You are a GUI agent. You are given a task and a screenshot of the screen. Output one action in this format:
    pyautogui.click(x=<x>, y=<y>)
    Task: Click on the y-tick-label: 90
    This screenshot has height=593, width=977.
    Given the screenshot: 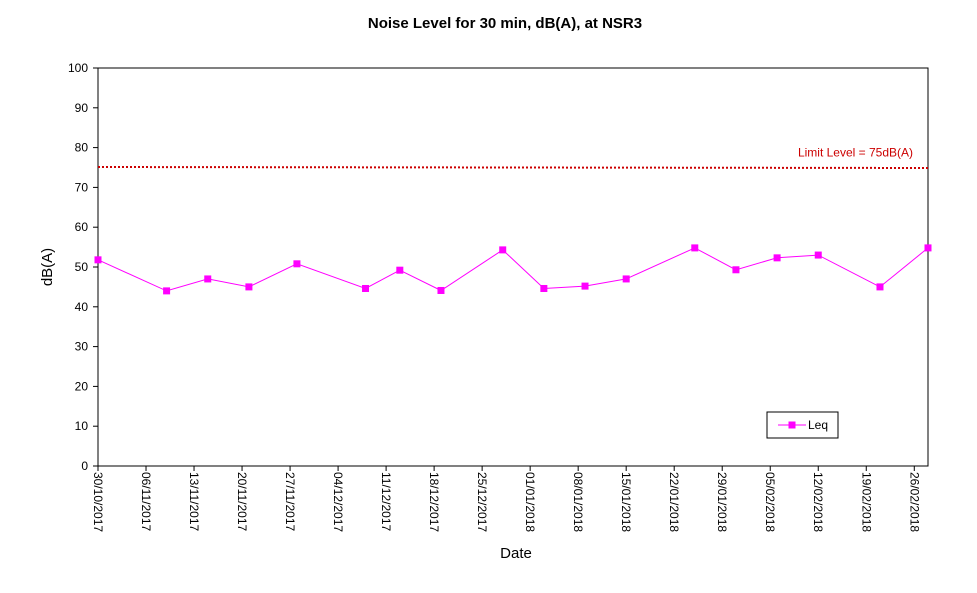 What is the action you would take?
    pyautogui.click(x=82, y=108)
    